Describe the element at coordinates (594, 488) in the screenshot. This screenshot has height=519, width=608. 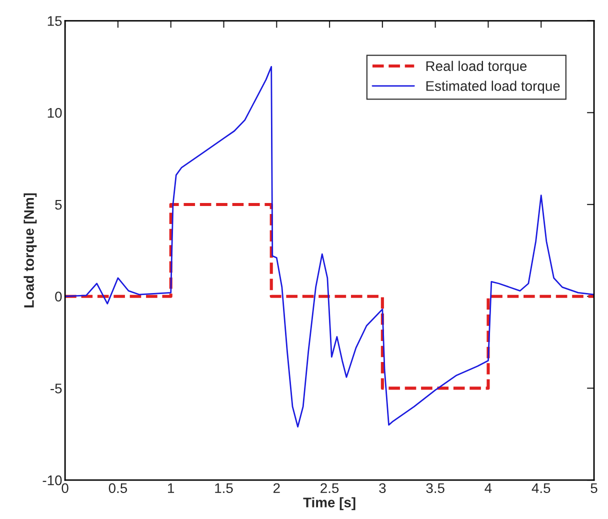
I see `x-tick-label: 5` at that location.